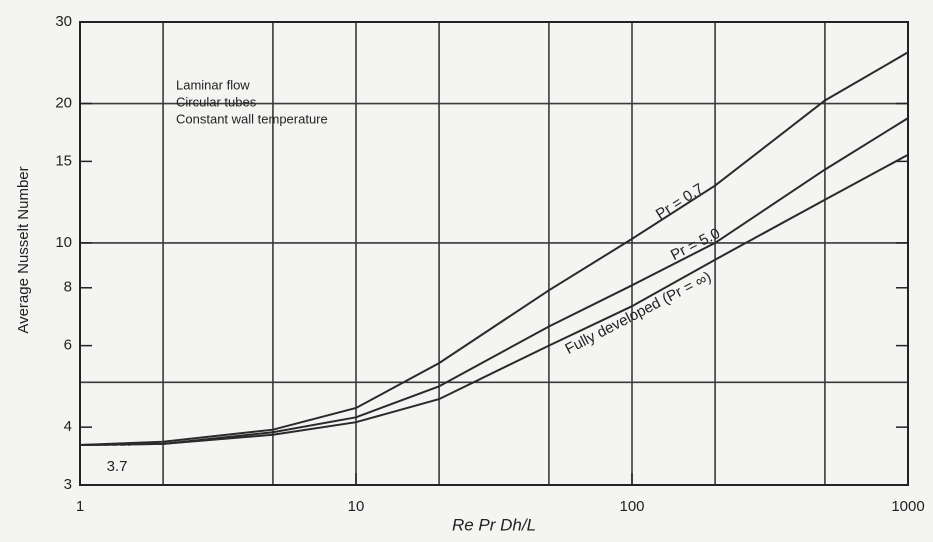  Describe the element at coordinates (356, 506) in the screenshot. I see `x-tick-label: 10` at that location.